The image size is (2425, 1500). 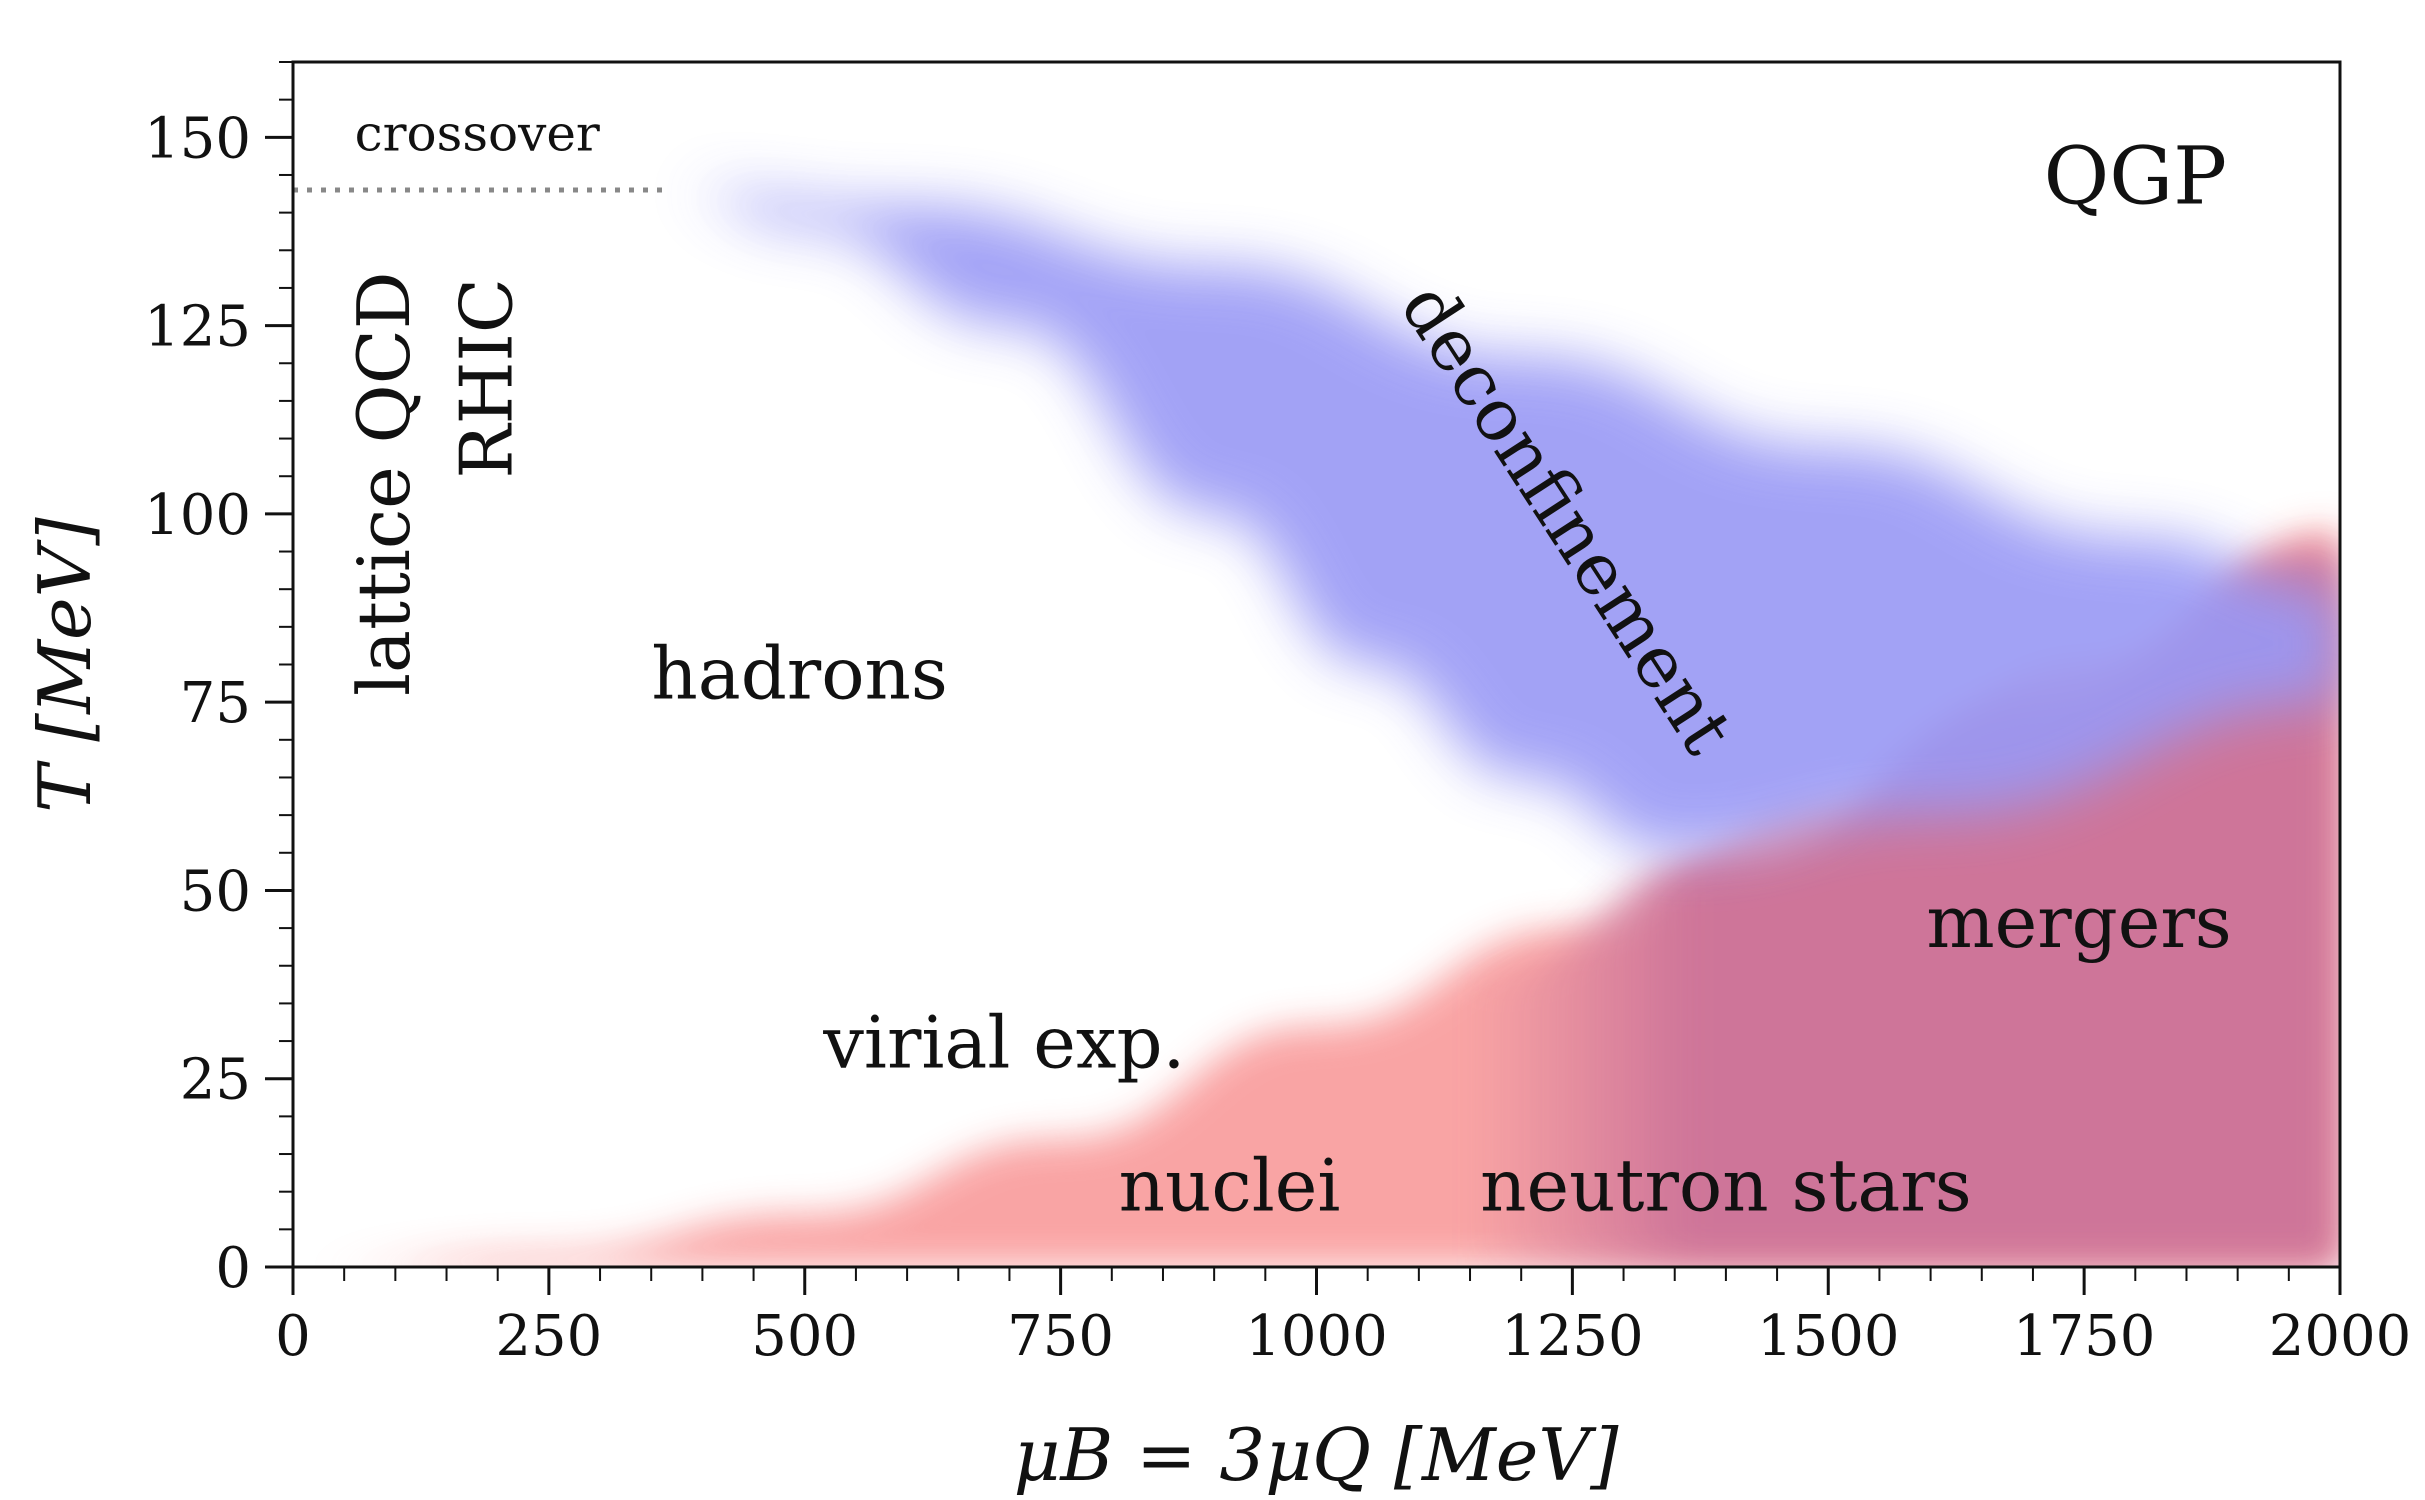 I want to click on y-tick-label: 150, so click(x=197, y=138).